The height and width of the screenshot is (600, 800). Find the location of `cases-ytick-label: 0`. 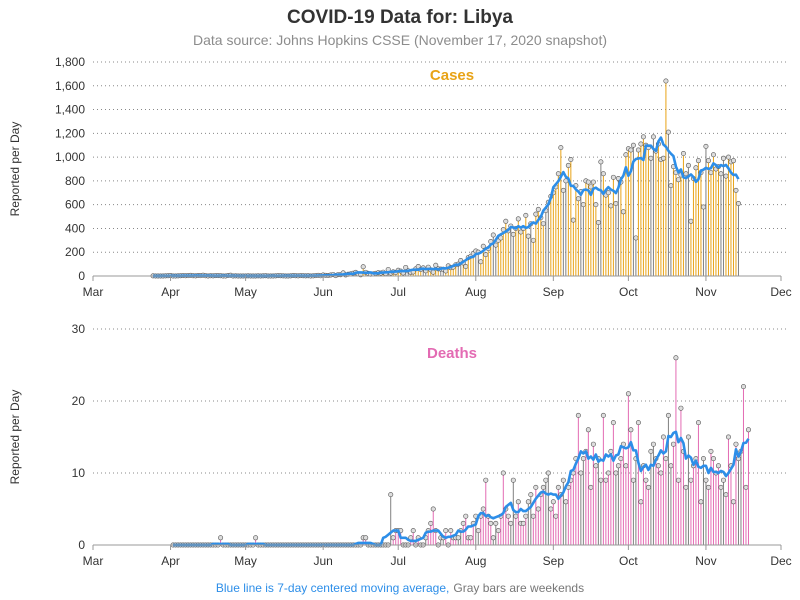

cases-ytick-label: 0 is located at coordinates (81, 276).